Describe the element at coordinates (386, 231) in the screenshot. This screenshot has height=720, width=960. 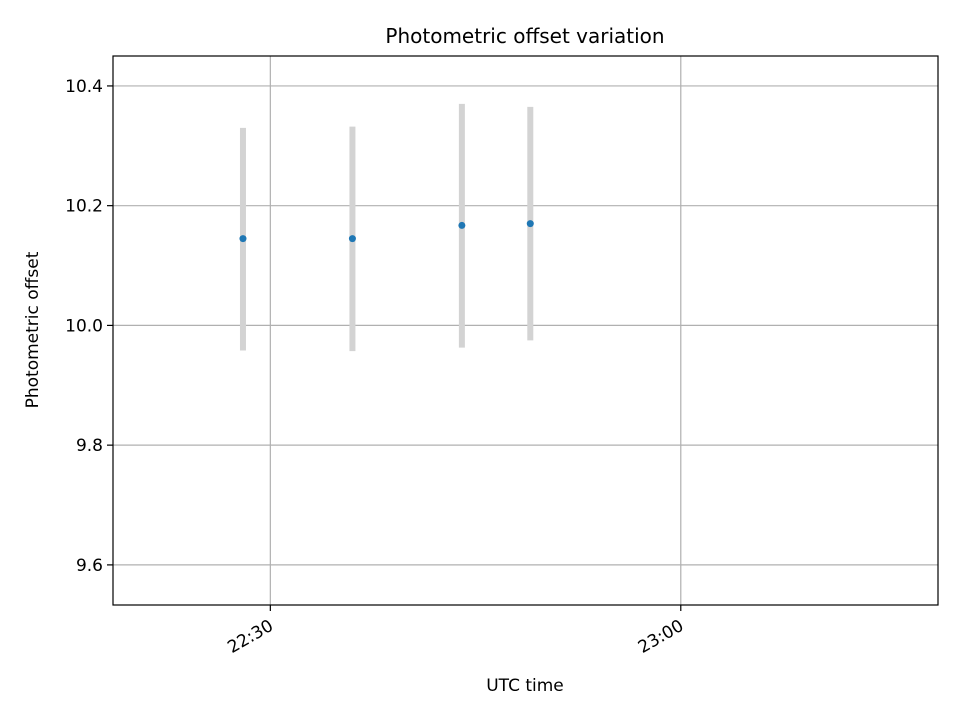
I see `data-points` at that location.